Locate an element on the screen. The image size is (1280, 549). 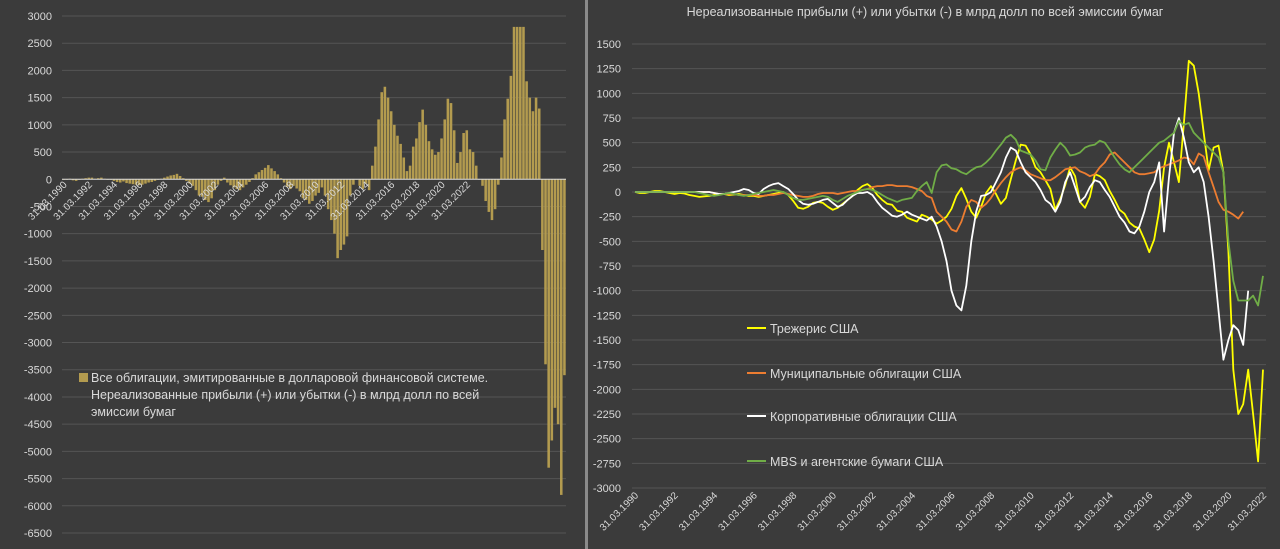
y-tick-label: 1000 is located at coordinates (609, 94).